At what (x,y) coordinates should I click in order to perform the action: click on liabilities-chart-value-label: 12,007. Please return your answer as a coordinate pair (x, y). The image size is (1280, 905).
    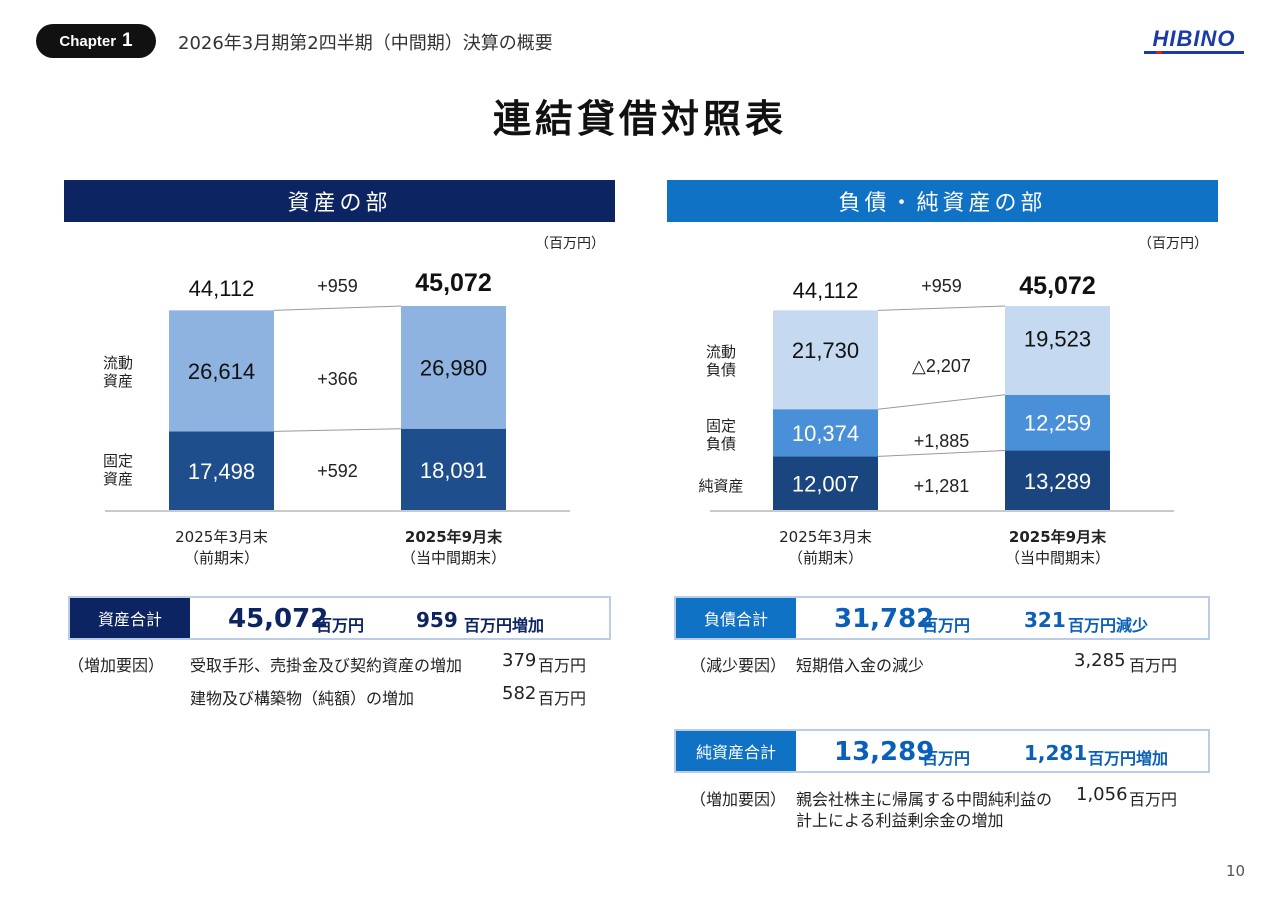
    Looking at the image, I should click on (825, 484).